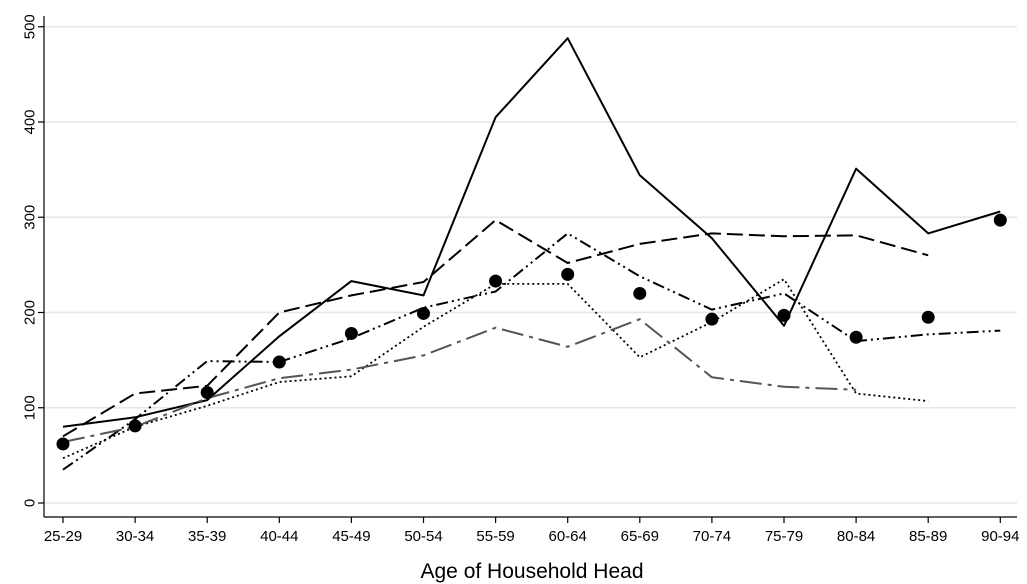  What do you see at coordinates (207, 536) in the screenshot?
I see `x-tick-label-35-39: 35-39` at bounding box center [207, 536].